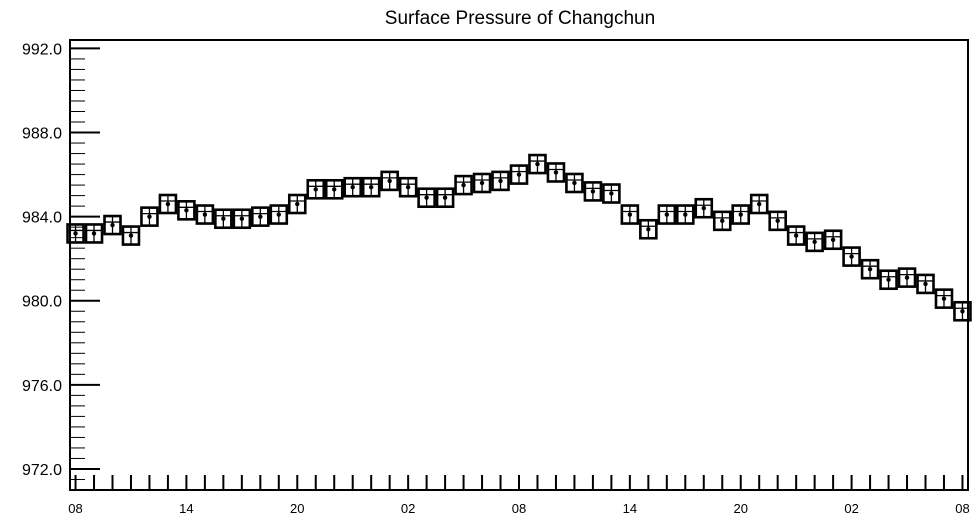  What do you see at coordinates (61, 266) in the screenshot?
I see `y-axis: 992.0 988.0 984.0 980.0 976.0 972.0` at bounding box center [61, 266].